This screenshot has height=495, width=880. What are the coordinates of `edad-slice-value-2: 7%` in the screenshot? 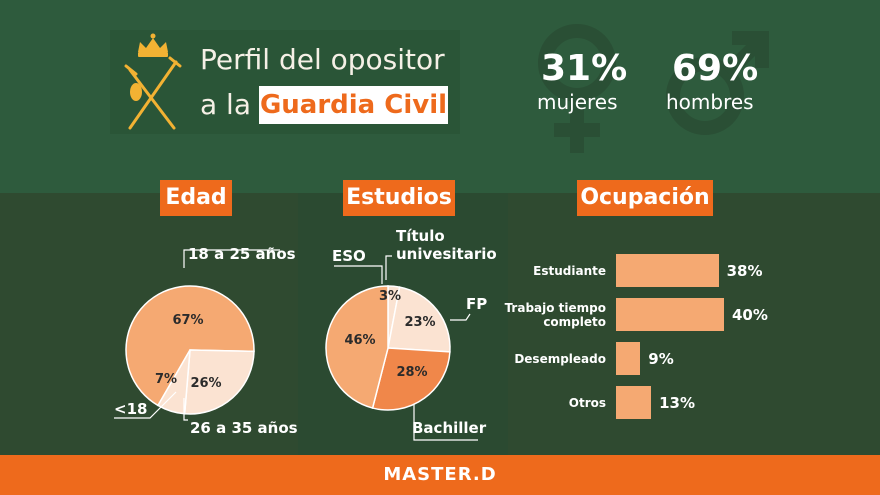 It's located at (166, 379).